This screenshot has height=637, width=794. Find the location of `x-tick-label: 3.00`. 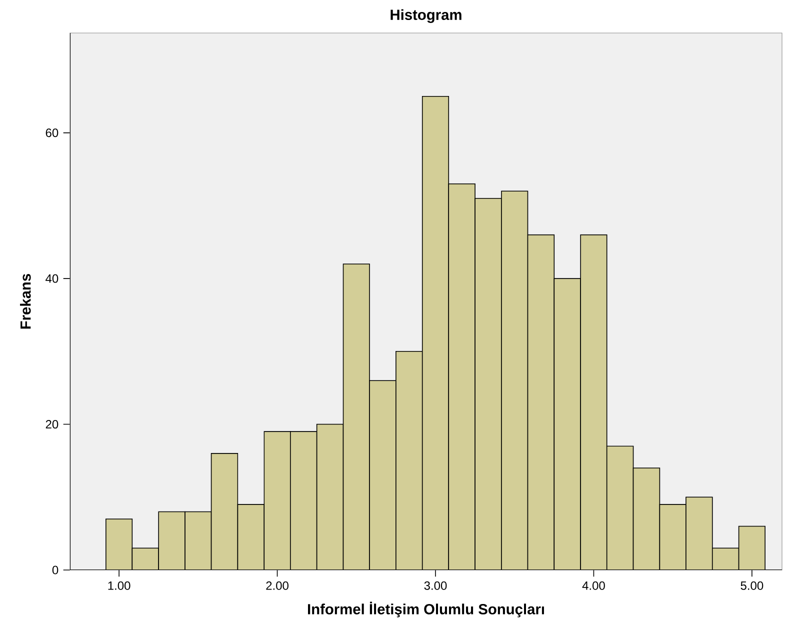

x-tick-label: 3.00 is located at coordinates (435, 585).